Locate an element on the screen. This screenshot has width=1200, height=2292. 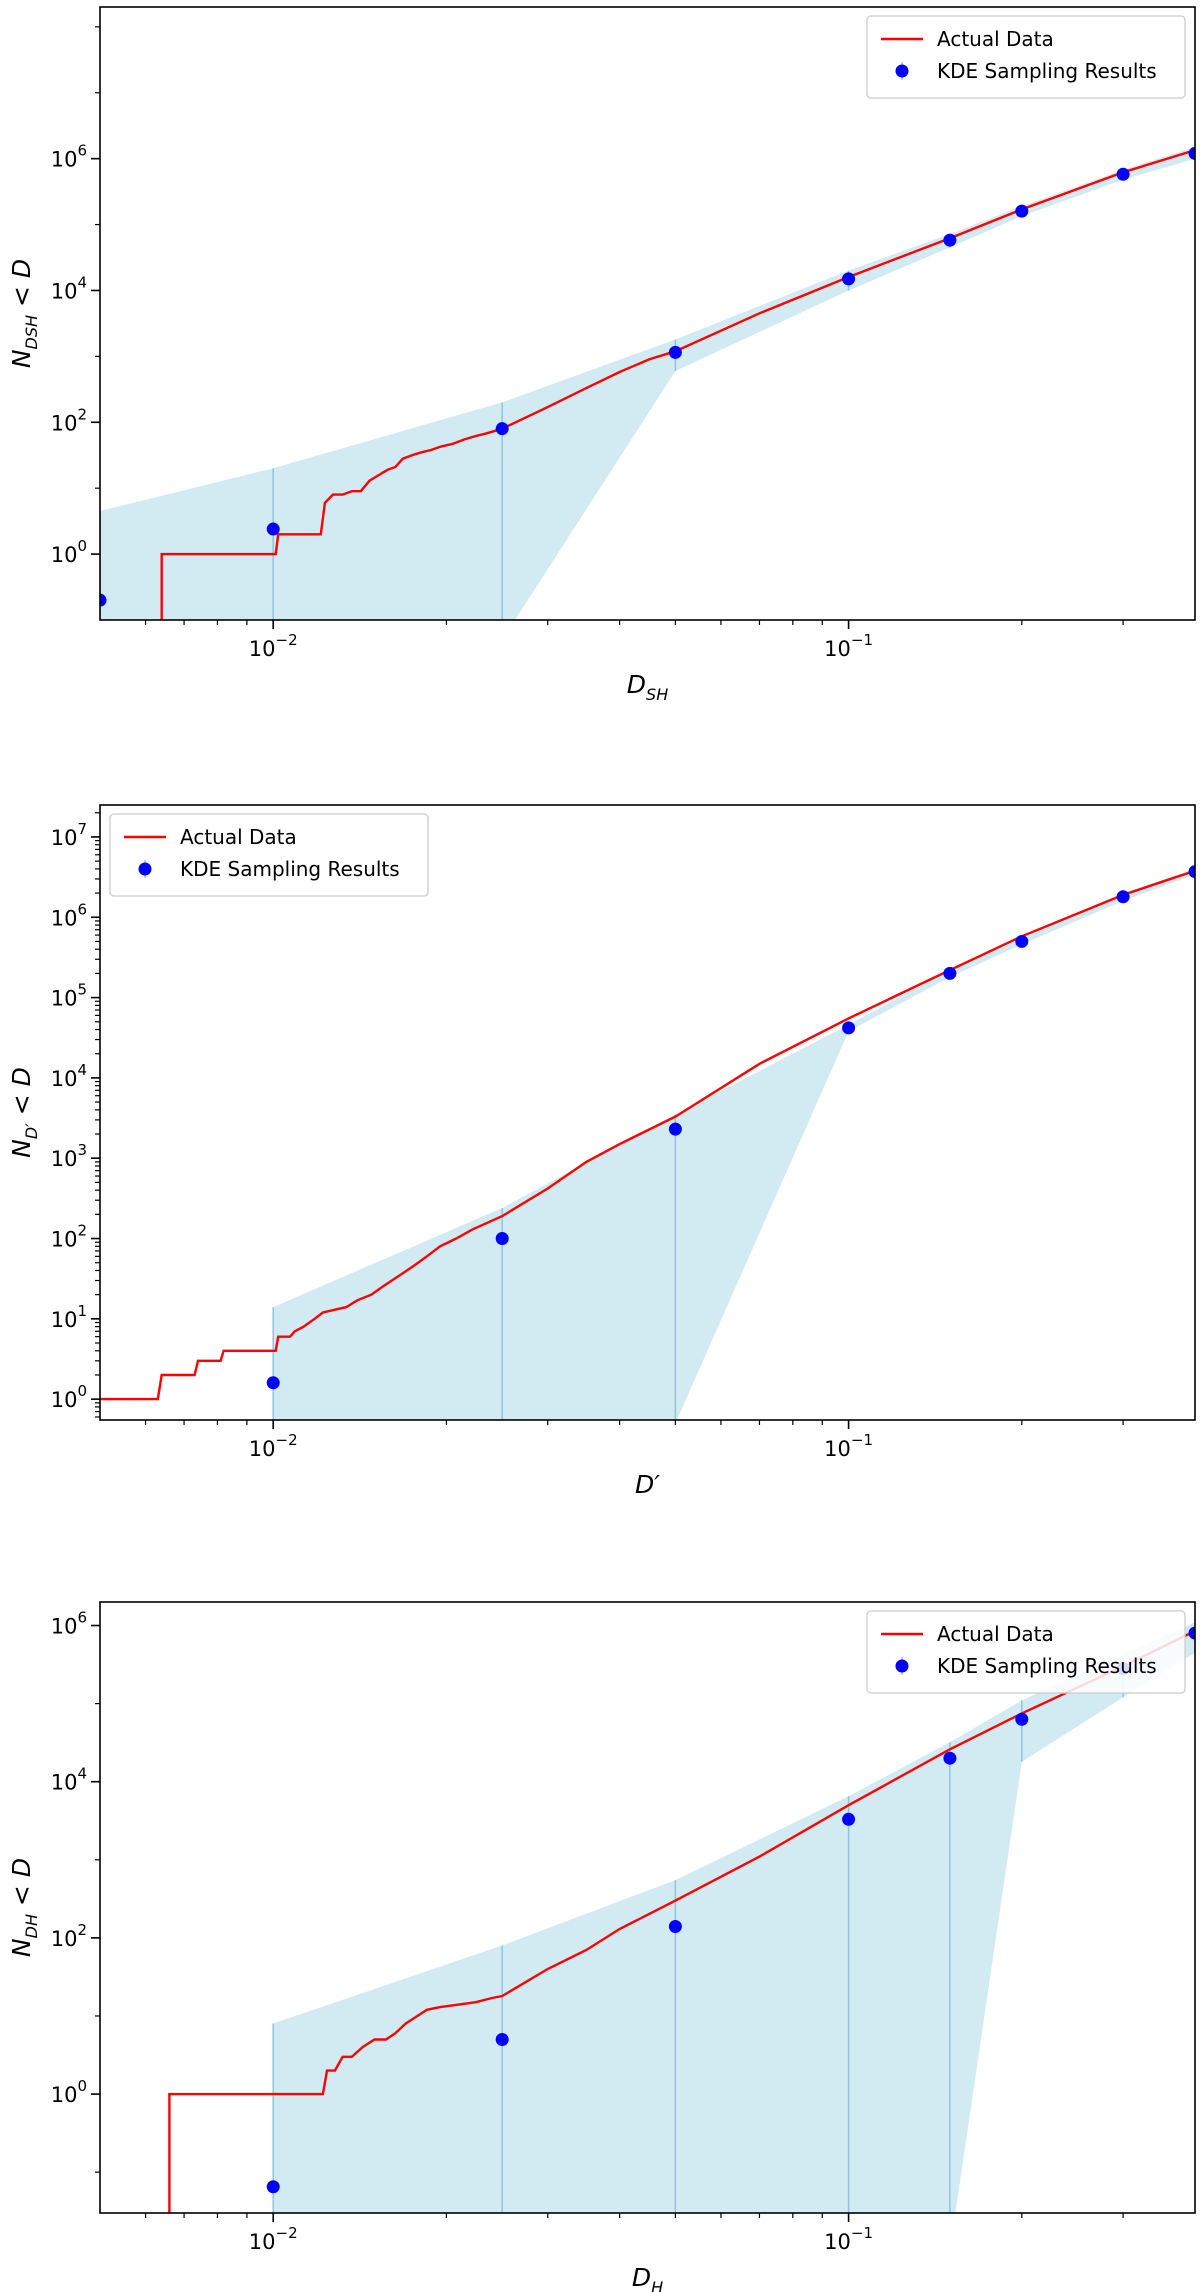
y-axis-label: ND′ < D is located at coordinates (24, 1112).